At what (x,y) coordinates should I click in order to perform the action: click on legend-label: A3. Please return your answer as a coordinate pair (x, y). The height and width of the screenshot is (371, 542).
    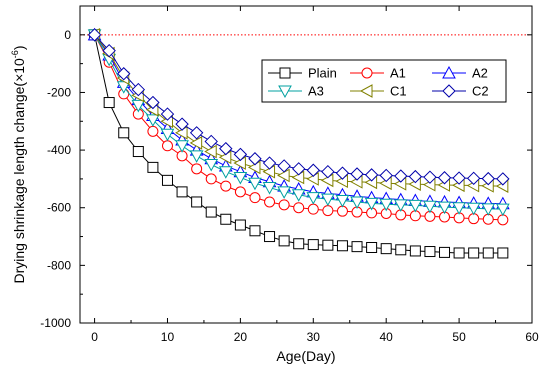
    Looking at the image, I should click on (316, 91).